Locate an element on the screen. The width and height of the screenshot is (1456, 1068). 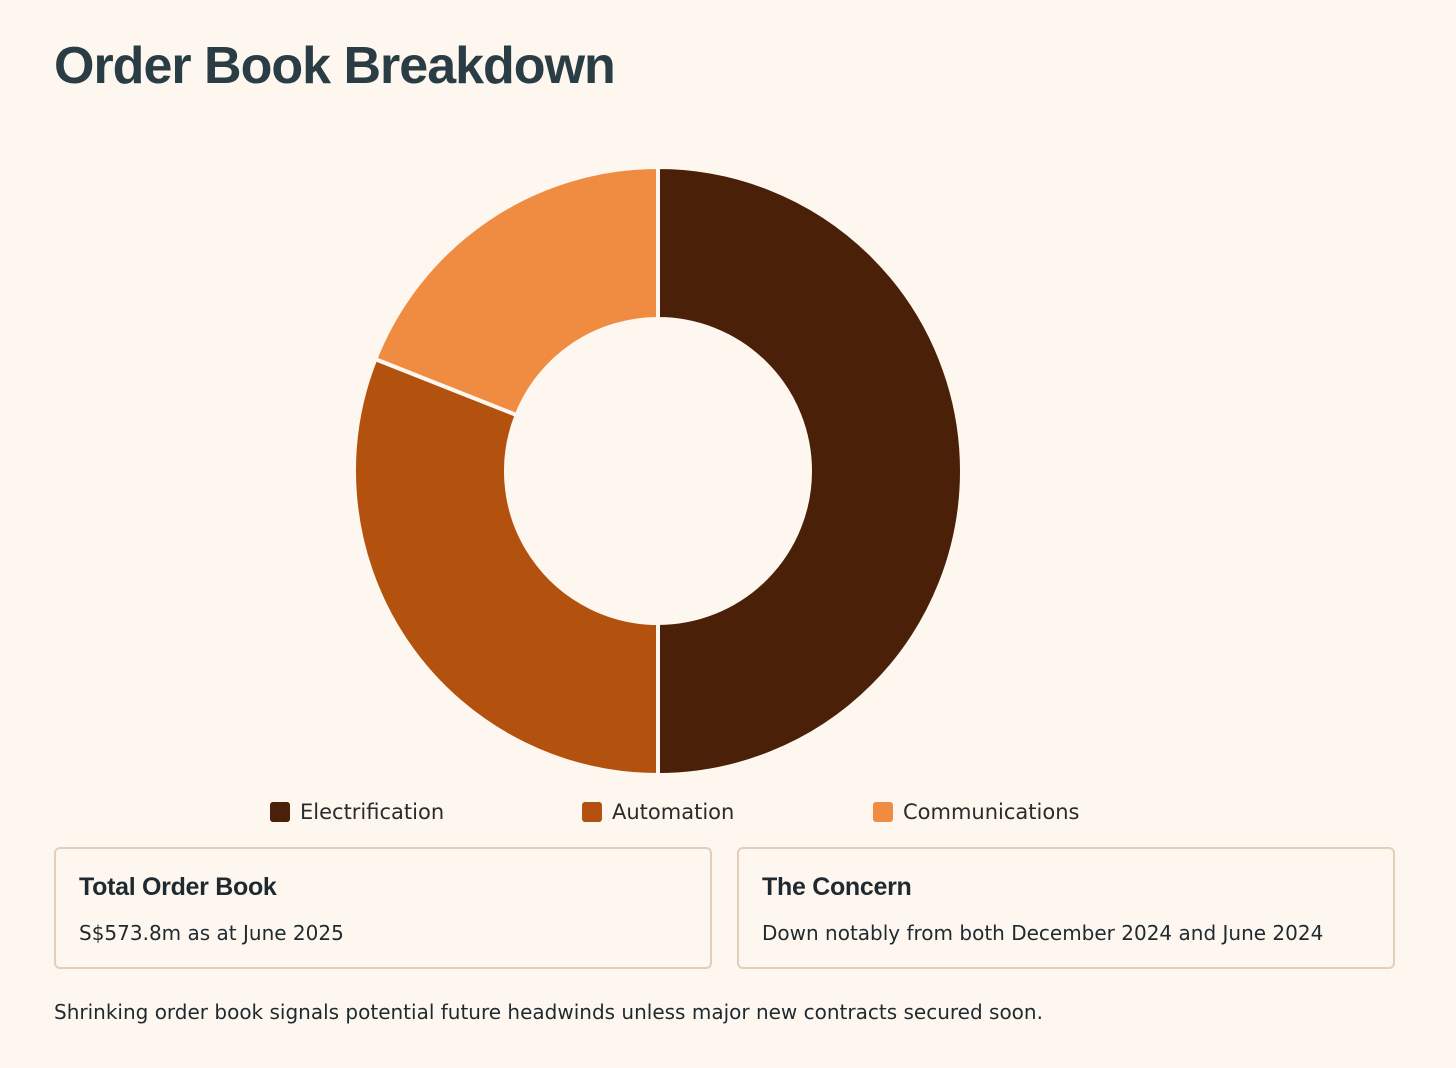
card-title: Total Order Book is located at coordinates (178, 887).